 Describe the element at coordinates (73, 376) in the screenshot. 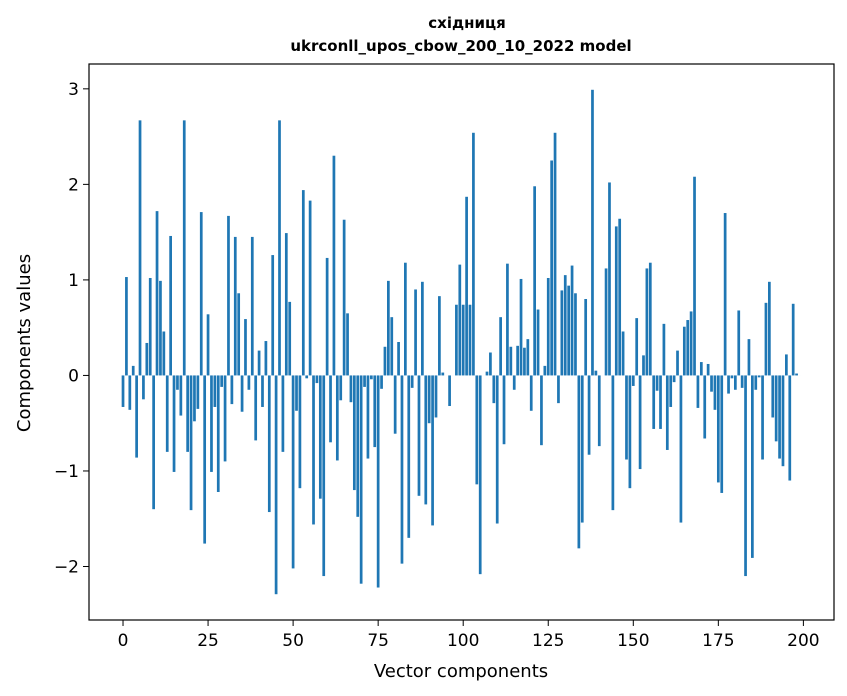

I see `y-tick-label: 0` at that location.